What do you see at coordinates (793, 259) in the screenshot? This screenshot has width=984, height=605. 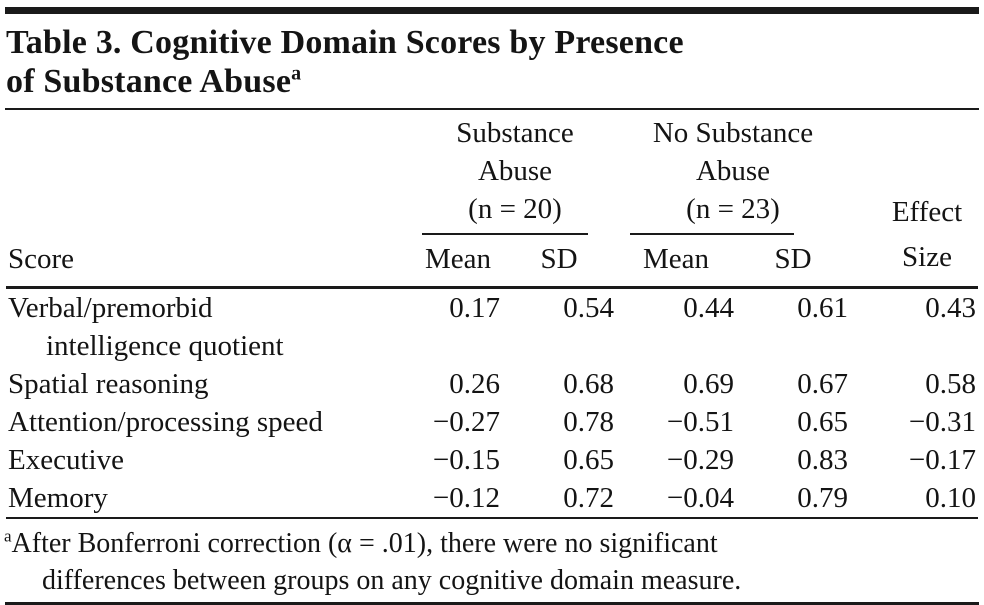 I see `subheader-group2-sd: SD` at bounding box center [793, 259].